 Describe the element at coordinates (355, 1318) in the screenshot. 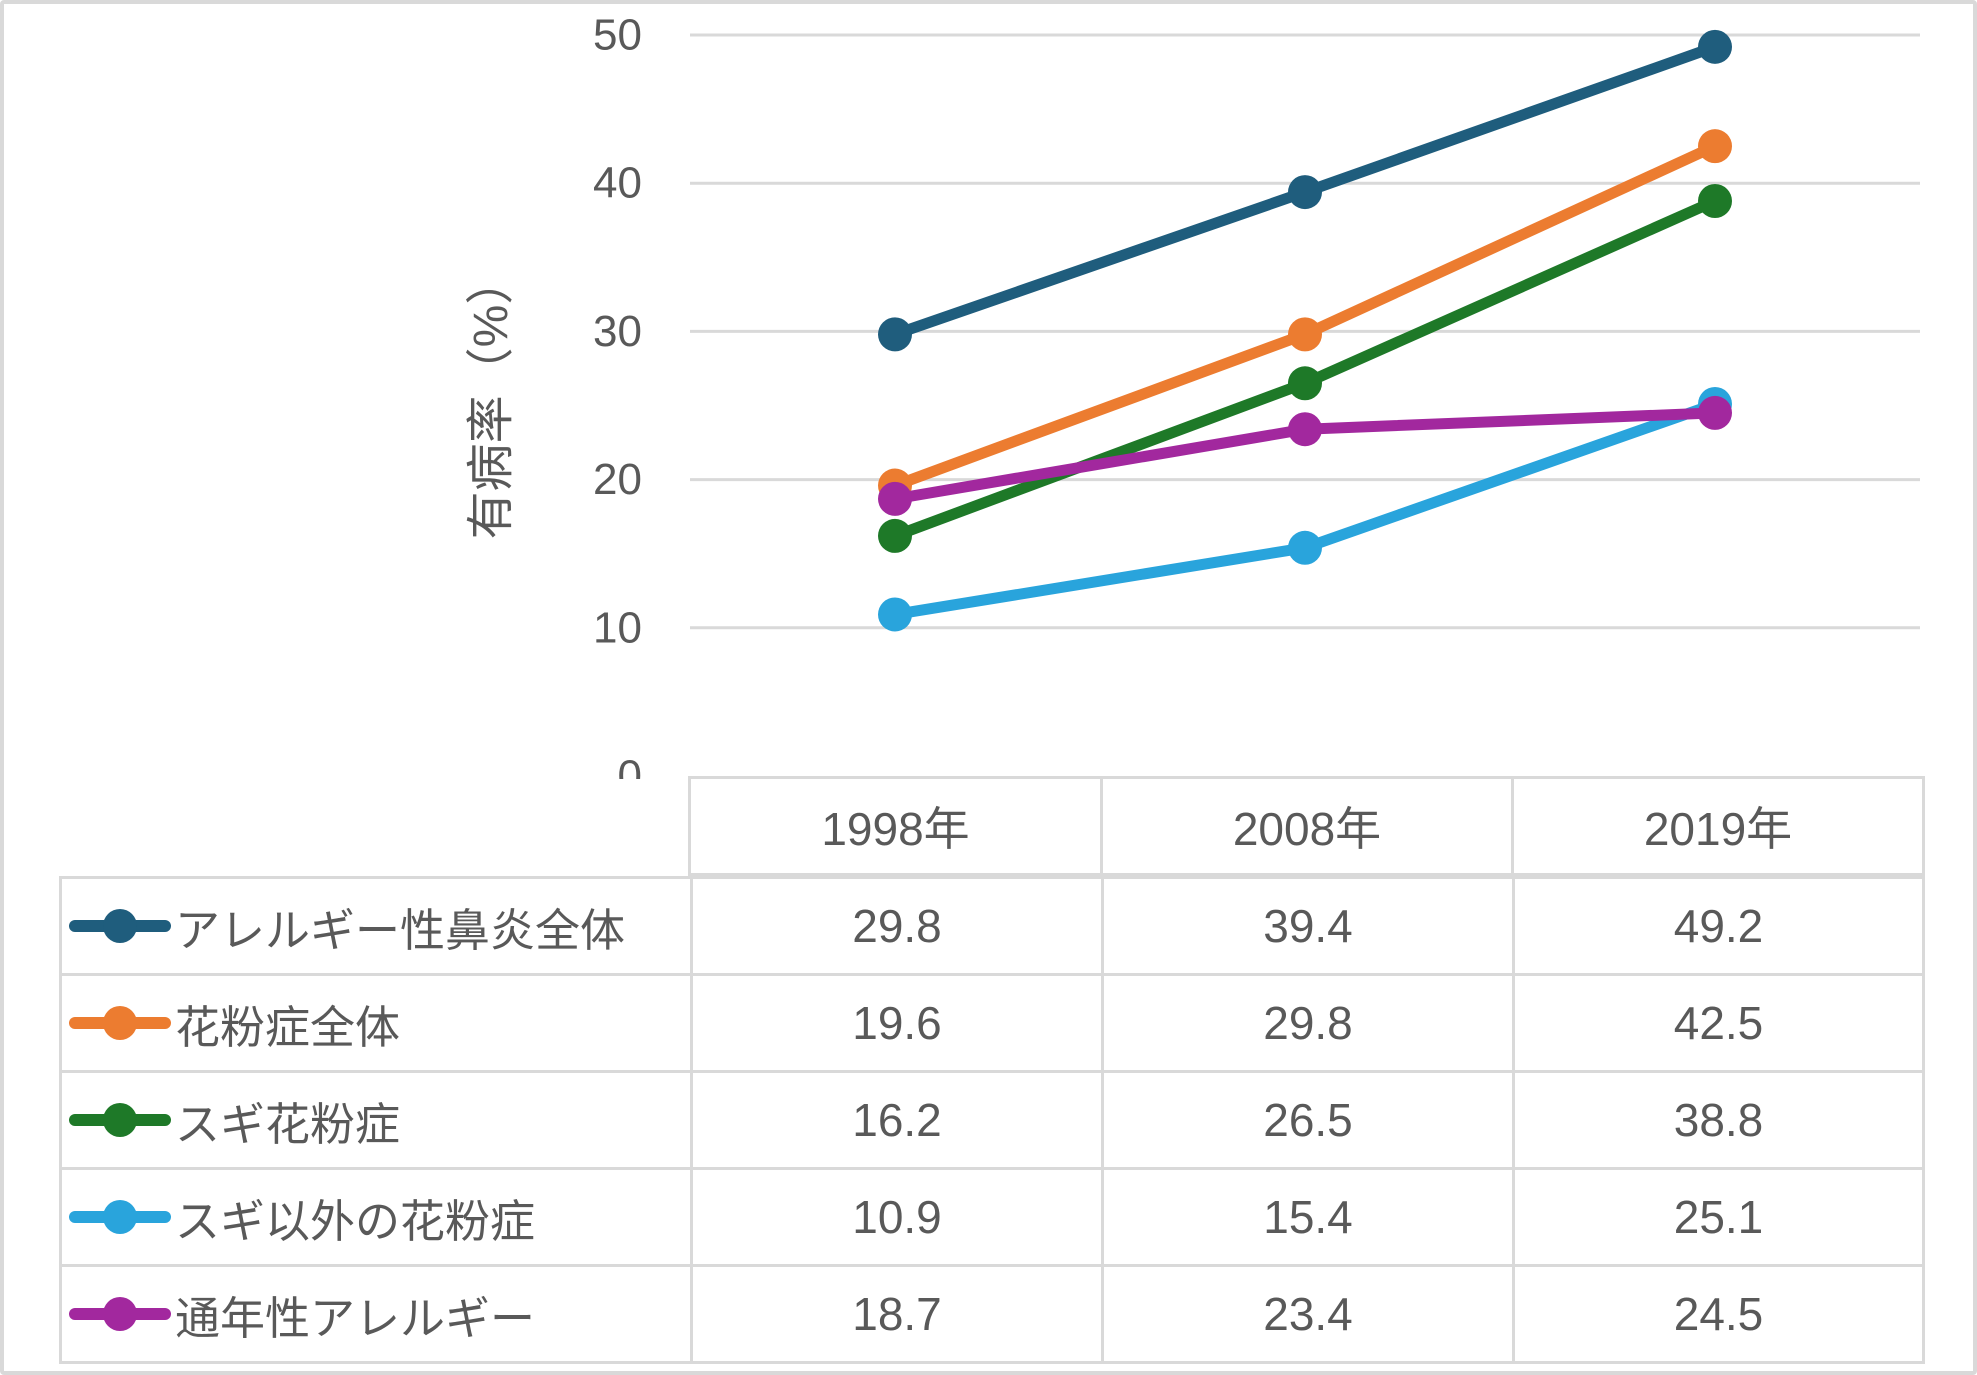

I see `series-name: 通年性アレルギー` at that location.